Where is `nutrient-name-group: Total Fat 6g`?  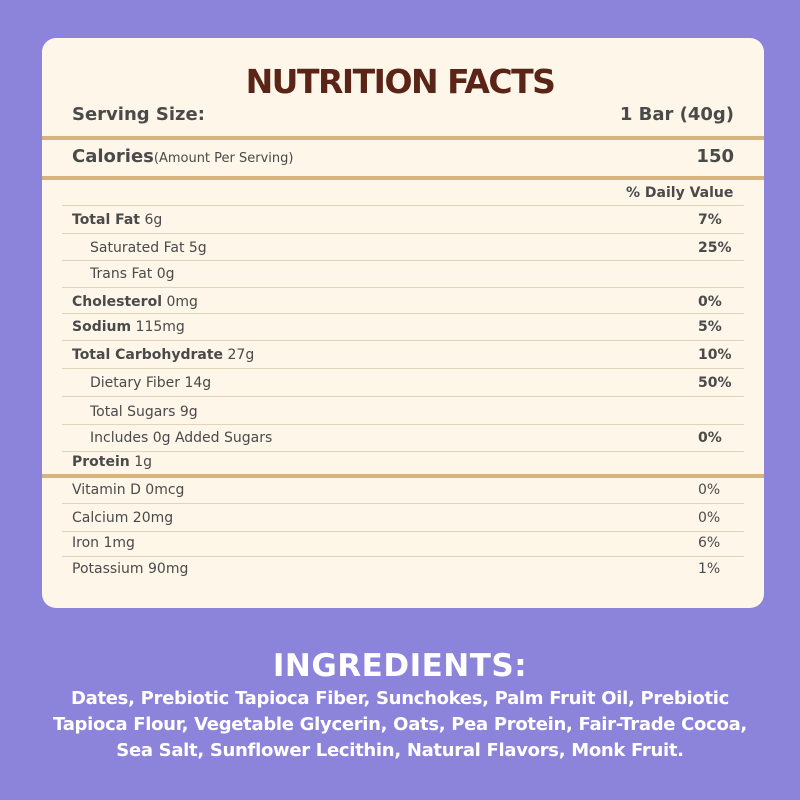
nutrient-name-group: Total Fat 6g is located at coordinates (117, 220).